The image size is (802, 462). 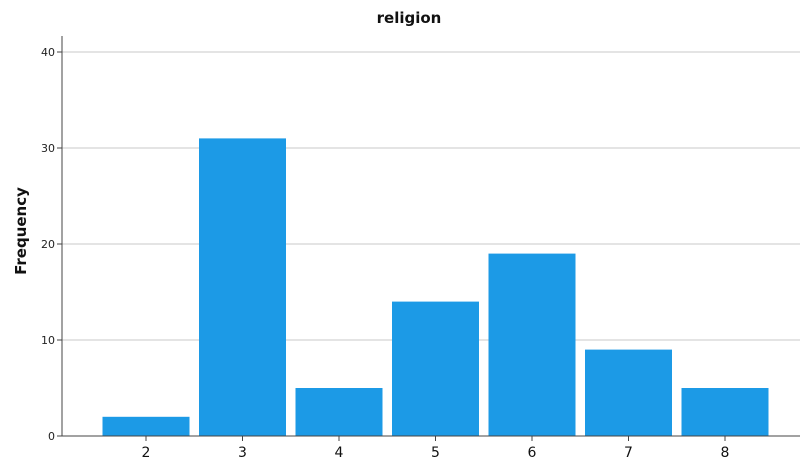 What do you see at coordinates (146, 453) in the screenshot?
I see `x-tick-label: 2` at bounding box center [146, 453].